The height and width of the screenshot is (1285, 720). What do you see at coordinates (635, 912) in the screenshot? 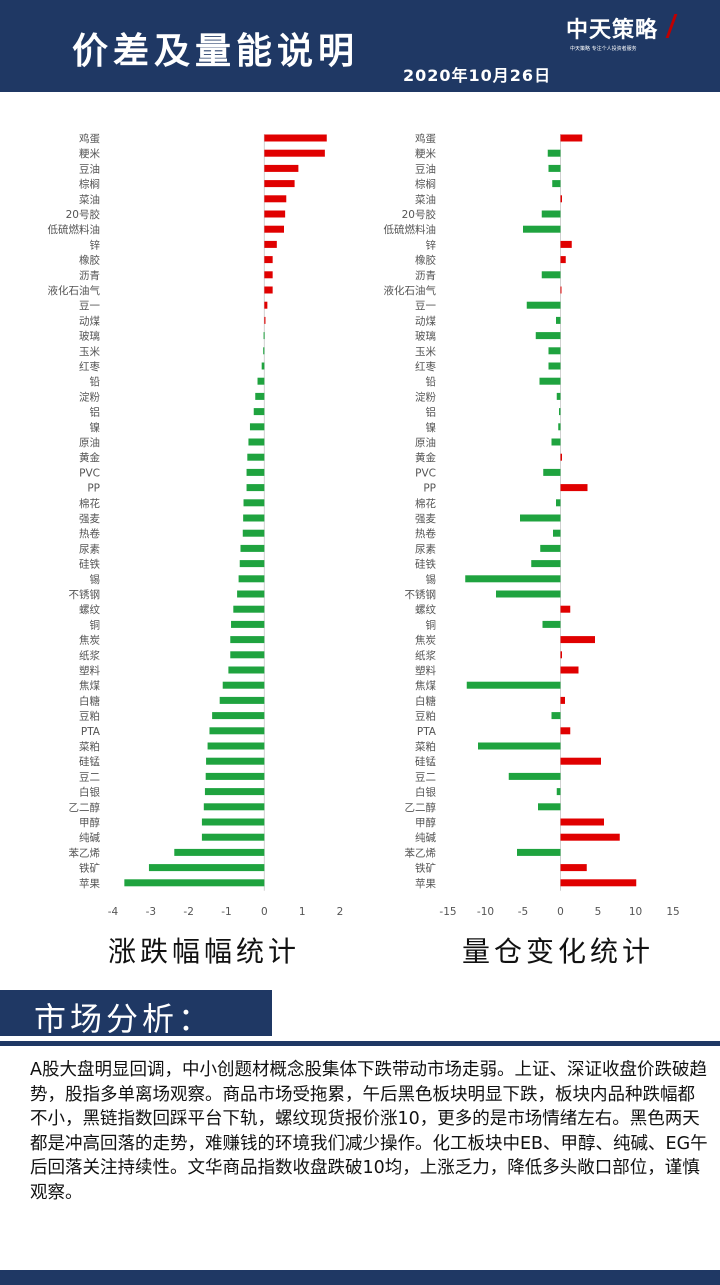
I see `x-tick-label: 10` at bounding box center [635, 912].